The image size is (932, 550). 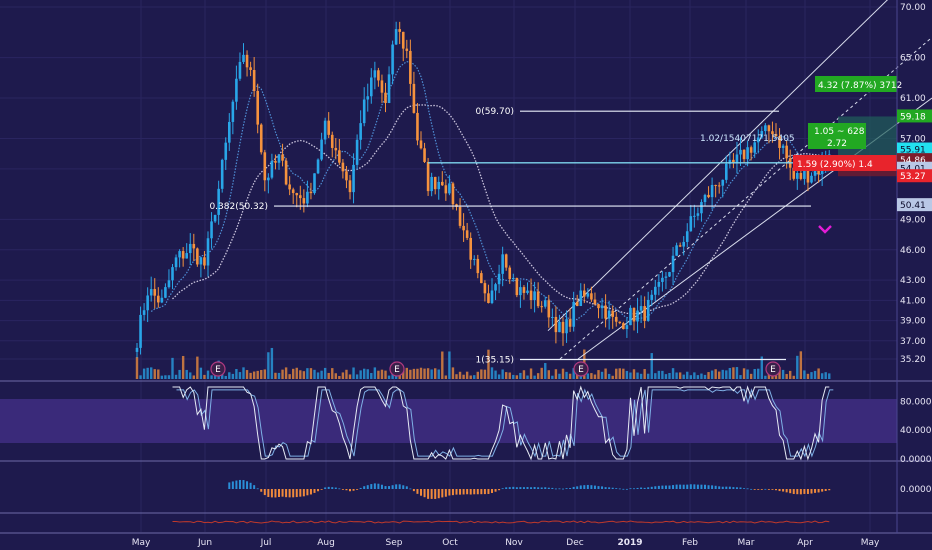 I want to click on time-axis: May Jun Jul Aug Sep Oct Nov Dec 2019 Feb Mar Apr May, so click(x=506, y=543).